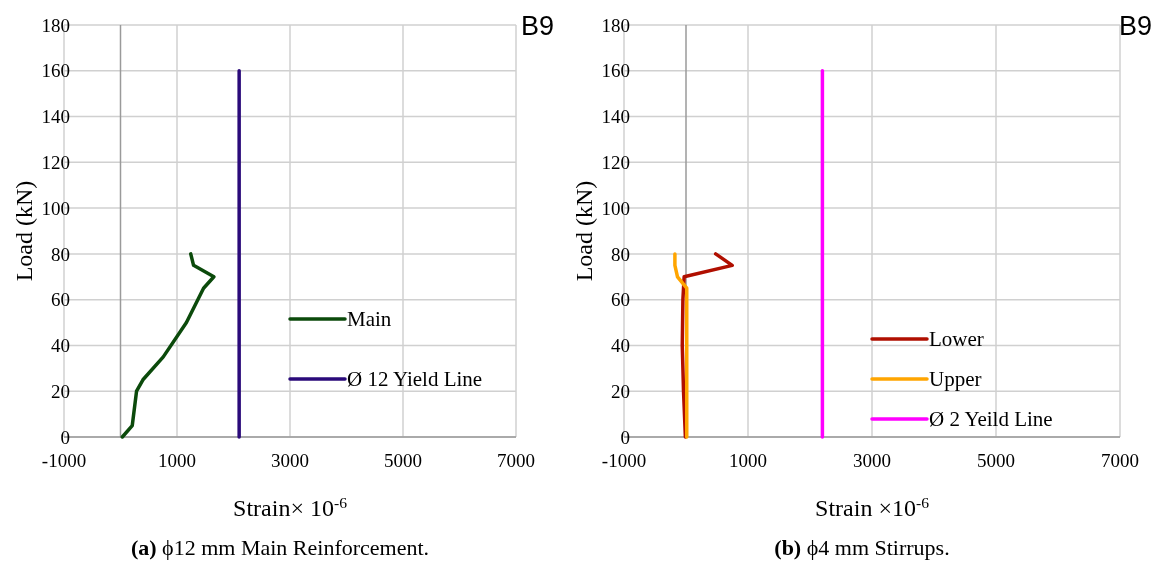 The width and height of the screenshot is (1158, 564). Describe the element at coordinates (369, 319) in the screenshot. I see `legend-label: Main` at that location.